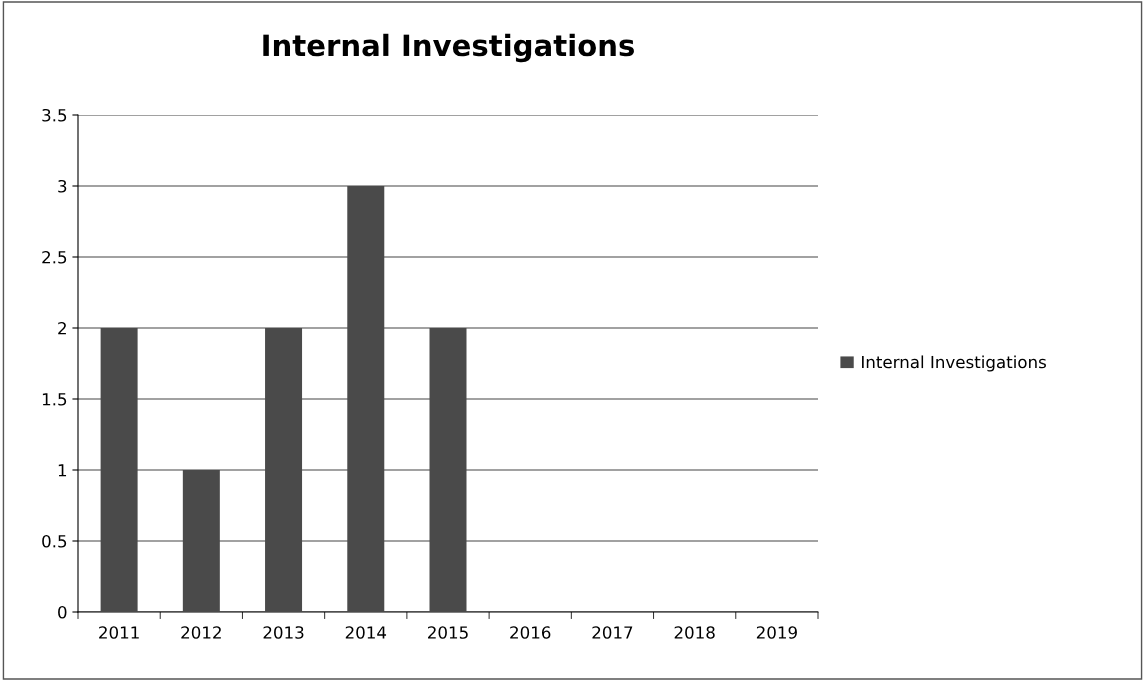  Describe the element at coordinates (62, 328) in the screenshot. I see `y-tick-label: 2` at that location.